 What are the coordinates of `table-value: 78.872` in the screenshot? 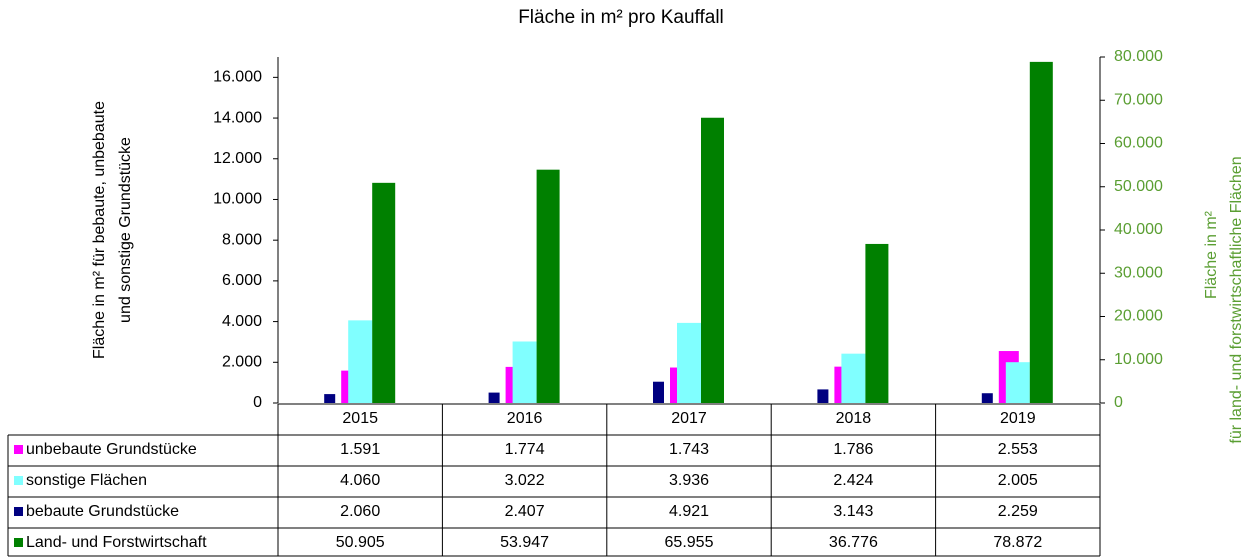 It's located at (1017, 542).